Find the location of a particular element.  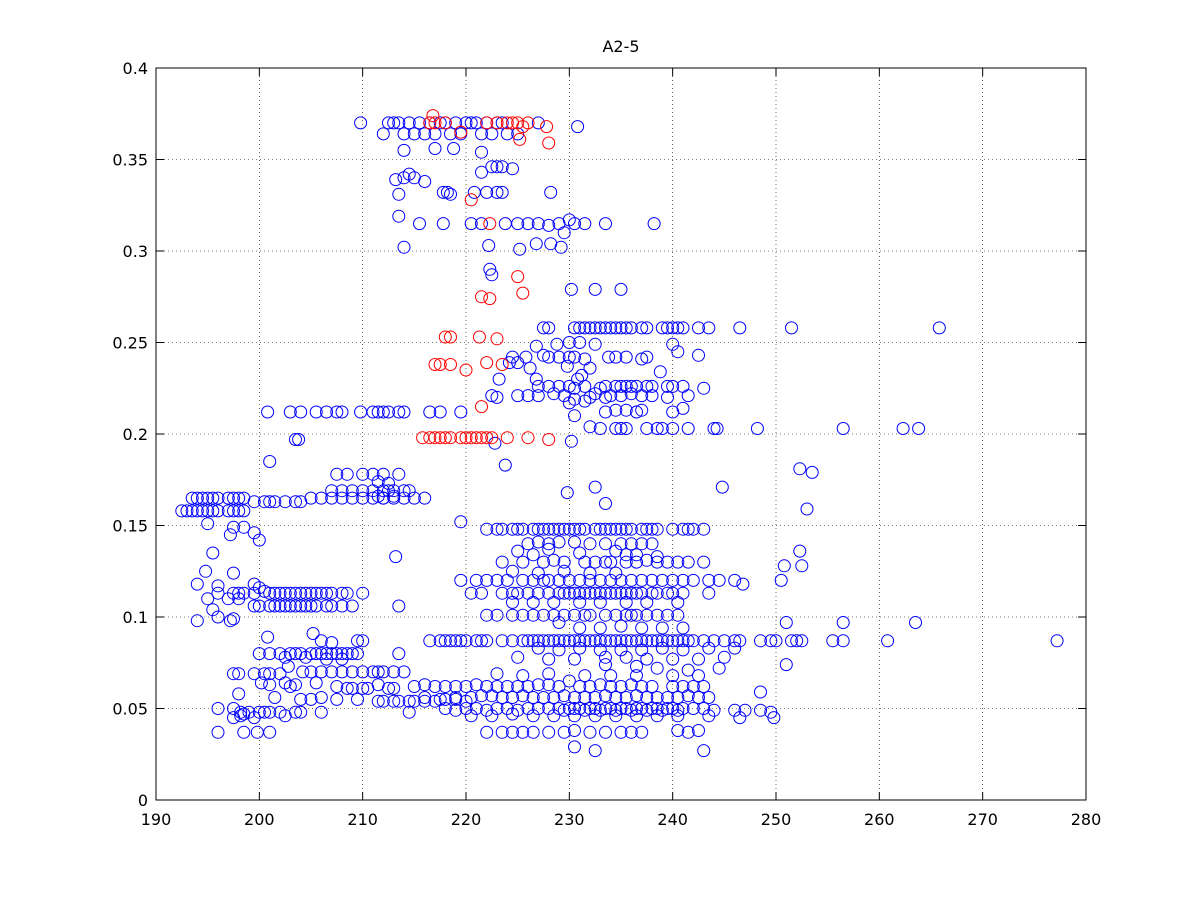

x-tick-label: 220 is located at coordinates (466, 819).